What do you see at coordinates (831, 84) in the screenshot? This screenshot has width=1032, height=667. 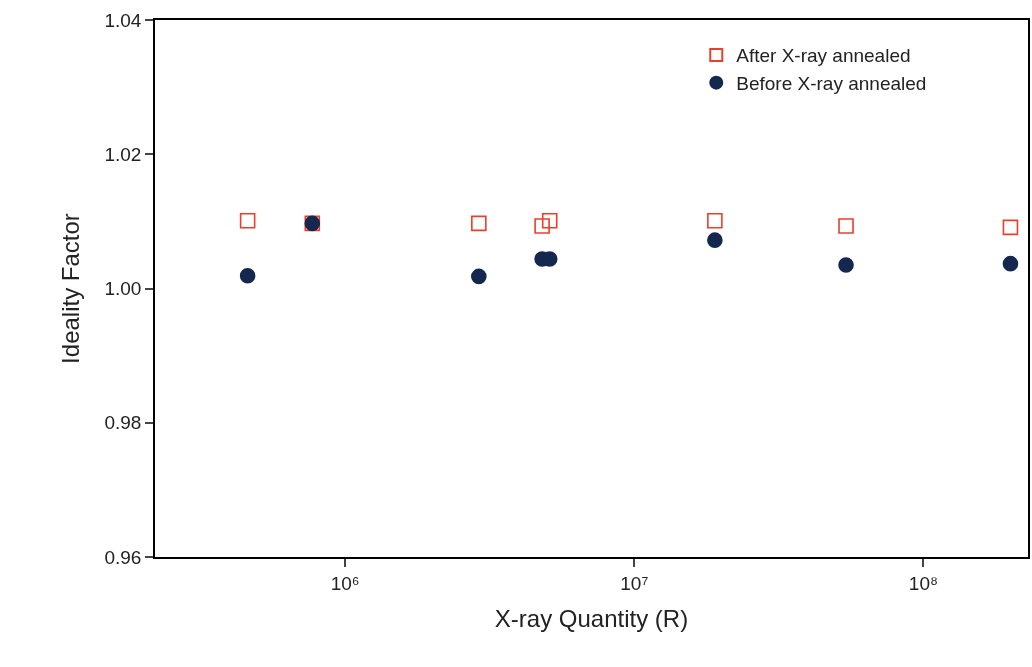 I see `legend-label: Before X-ray annealed` at bounding box center [831, 84].